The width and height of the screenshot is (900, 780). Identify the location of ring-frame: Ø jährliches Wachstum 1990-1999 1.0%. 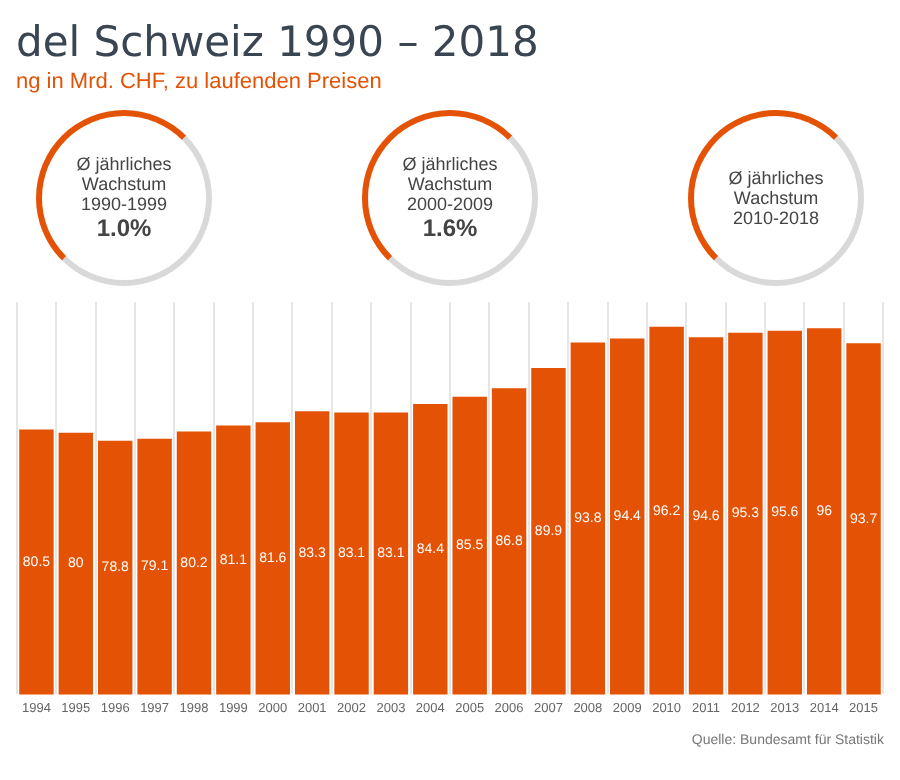
(124, 198).